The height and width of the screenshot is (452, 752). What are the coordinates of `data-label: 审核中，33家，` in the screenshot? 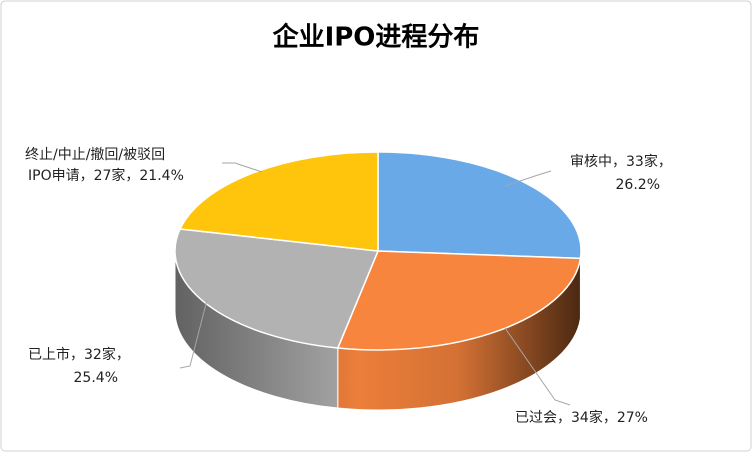 It's located at (621, 161).